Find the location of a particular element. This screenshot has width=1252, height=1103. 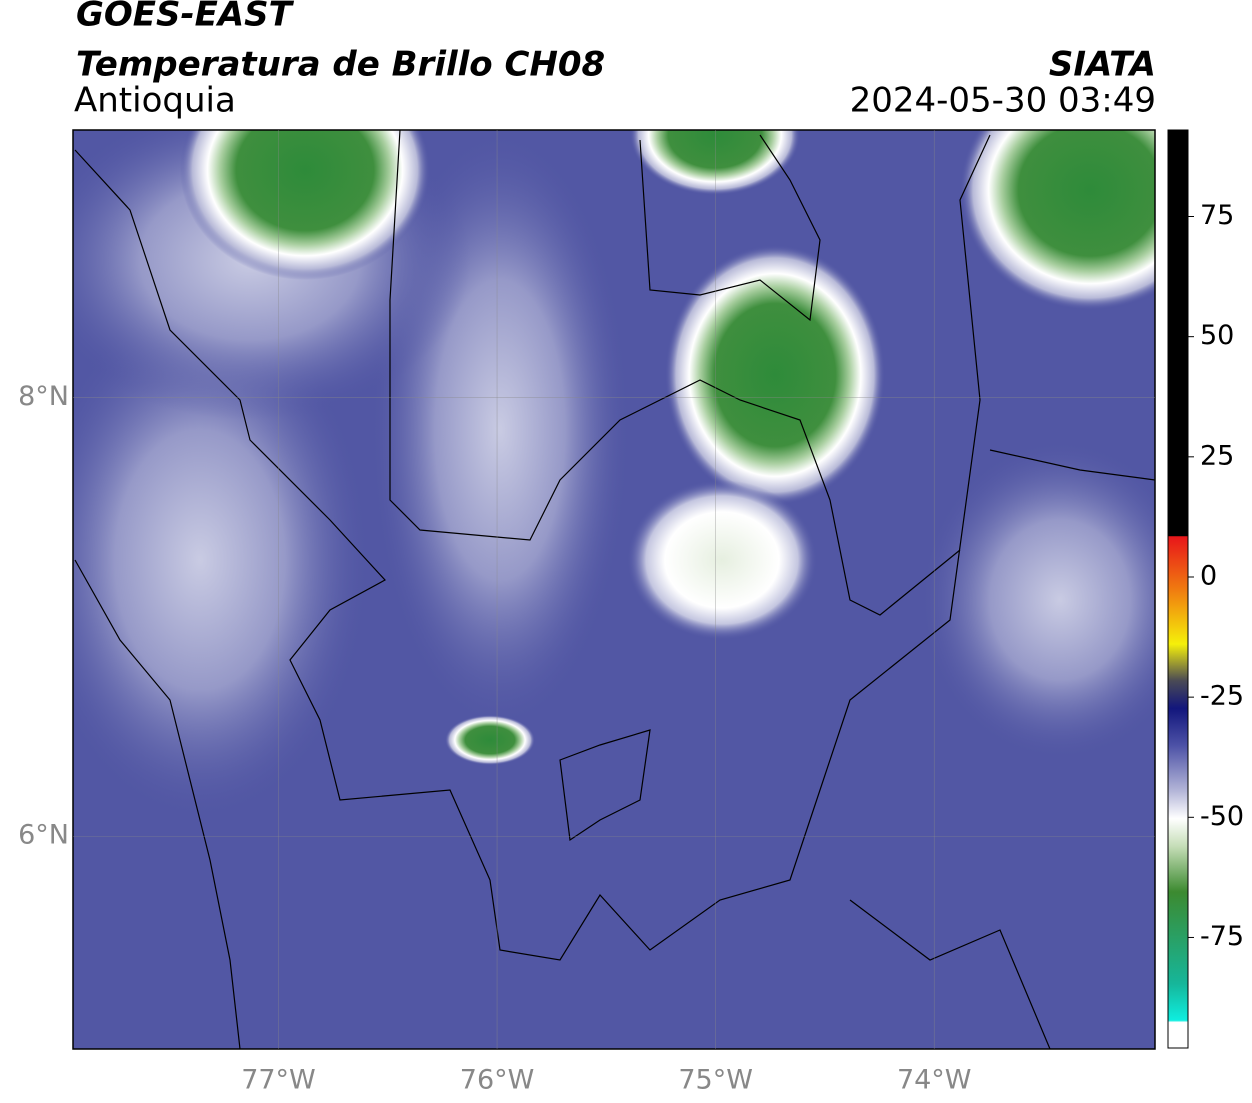

x-tick-label: 76°W is located at coordinates (497, 1080).